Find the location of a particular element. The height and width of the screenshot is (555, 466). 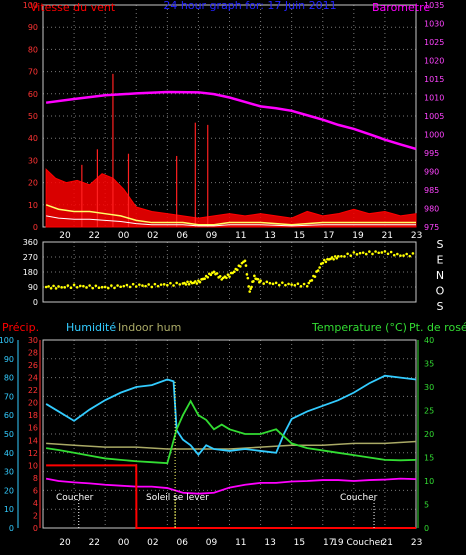

humidity-x-tick-label: 00 is located at coordinates (124, 543).